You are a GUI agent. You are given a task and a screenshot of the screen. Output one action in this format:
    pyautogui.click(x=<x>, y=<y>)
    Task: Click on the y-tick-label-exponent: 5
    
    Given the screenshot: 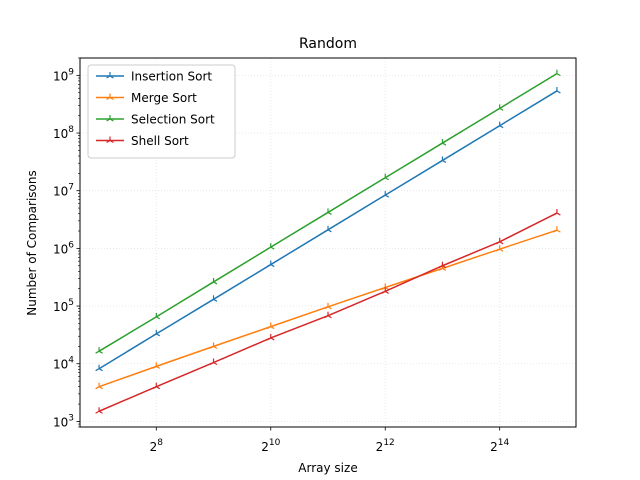 What is the action you would take?
    pyautogui.click(x=71, y=303)
    